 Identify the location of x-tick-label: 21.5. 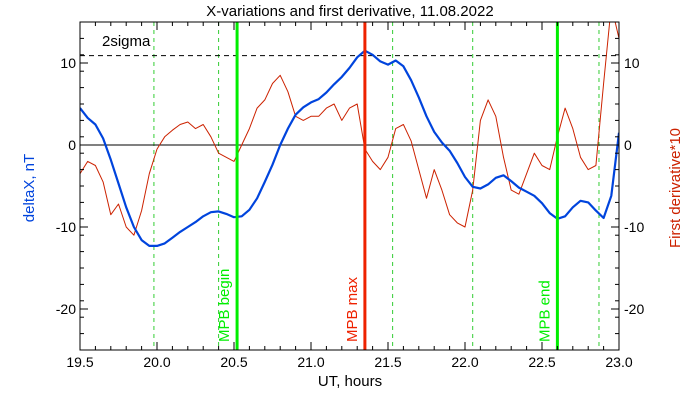
(387, 362).